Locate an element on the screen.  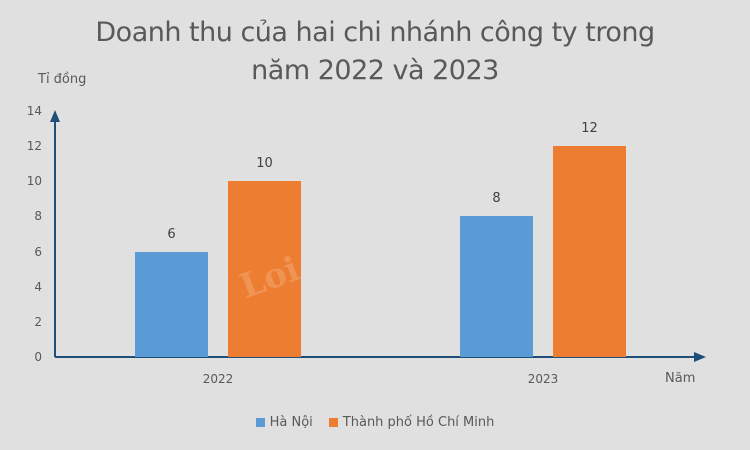
x-category-label: 2022 is located at coordinates (218, 379).